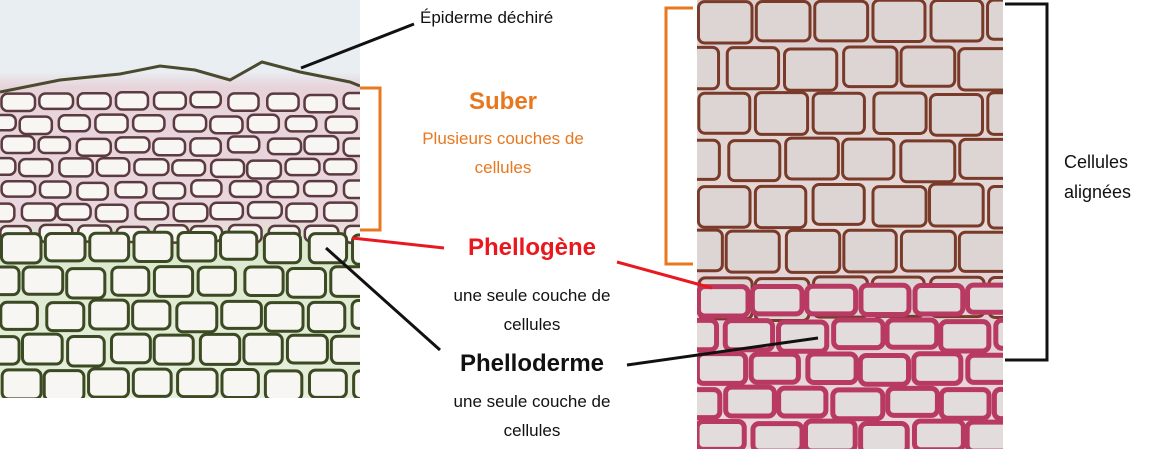 This screenshot has width=1153, height=449. What do you see at coordinates (1096, 162) in the screenshot?
I see `right-label-line1: Cellules` at bounding box center [1096, 162].